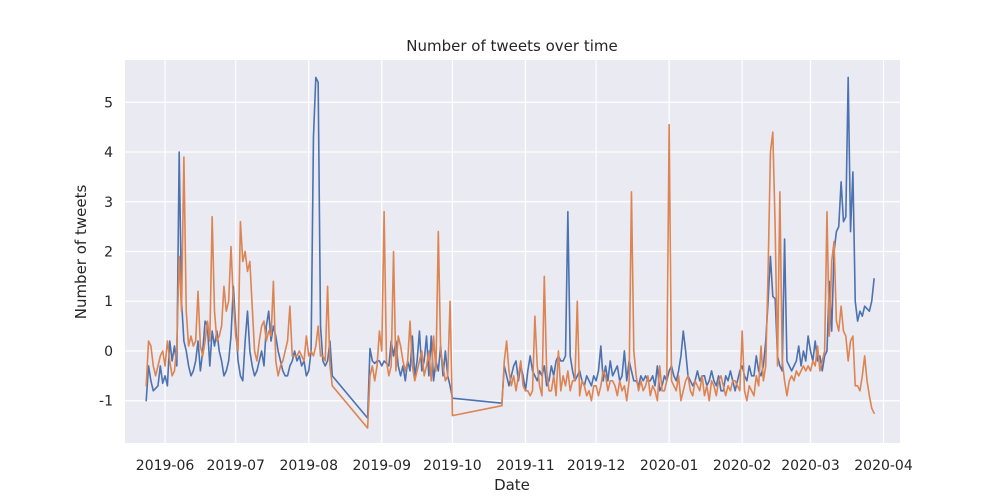  What do you see at coordinates (596, 466) in the screenshot?
I see `x-tick-label: 2019-12` at bounding box center [596, 466].